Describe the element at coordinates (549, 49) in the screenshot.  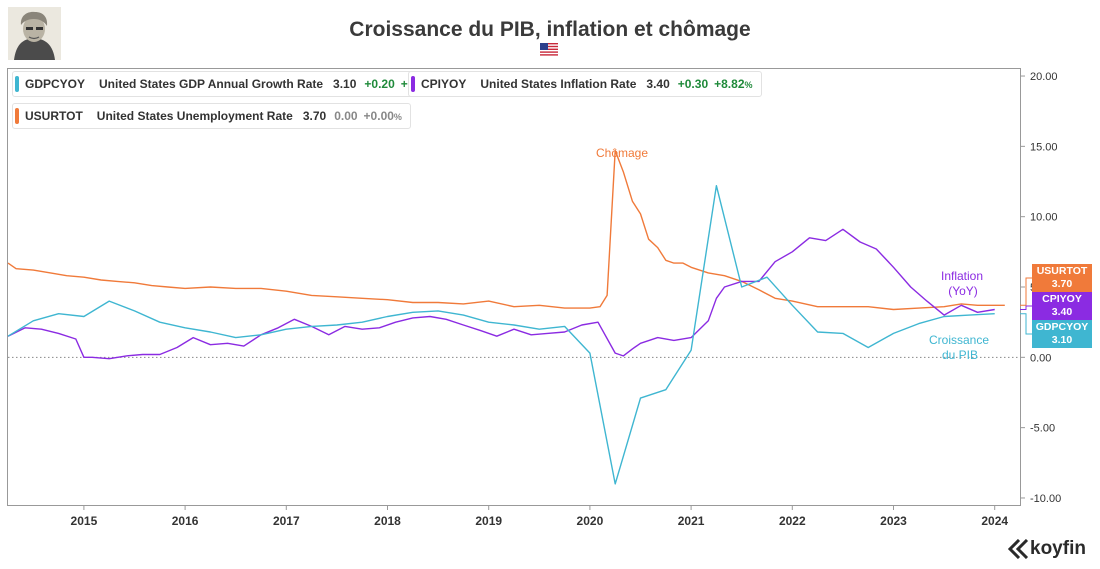
I see `us-flag-icon` at that location.